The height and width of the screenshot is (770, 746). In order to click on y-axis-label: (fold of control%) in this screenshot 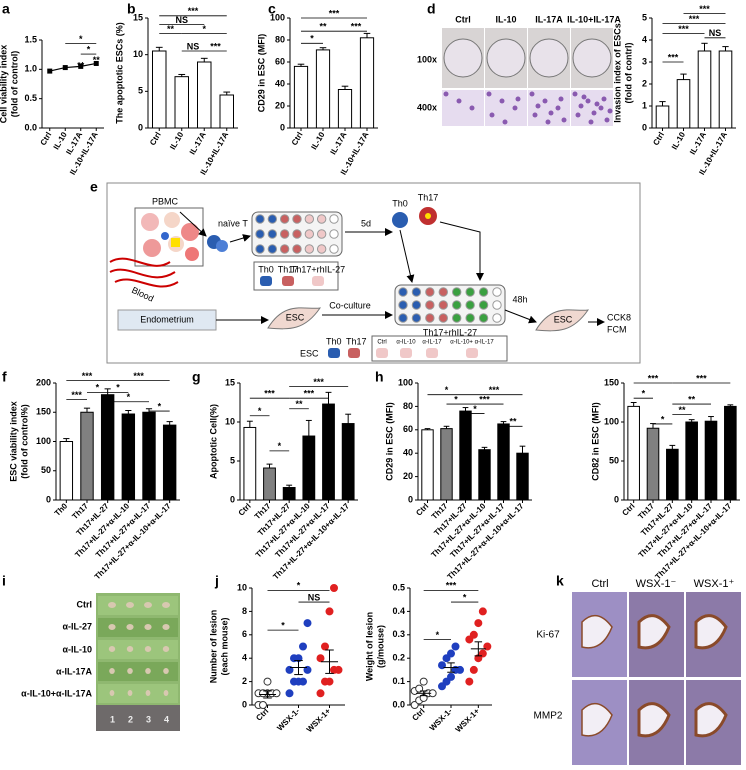, I will do `click(24, 441)`.